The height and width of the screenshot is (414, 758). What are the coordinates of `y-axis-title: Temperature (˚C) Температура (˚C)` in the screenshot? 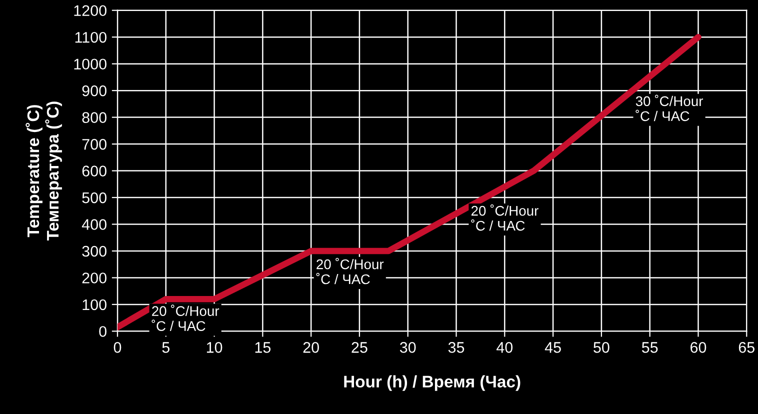 It's located at (44, 171).